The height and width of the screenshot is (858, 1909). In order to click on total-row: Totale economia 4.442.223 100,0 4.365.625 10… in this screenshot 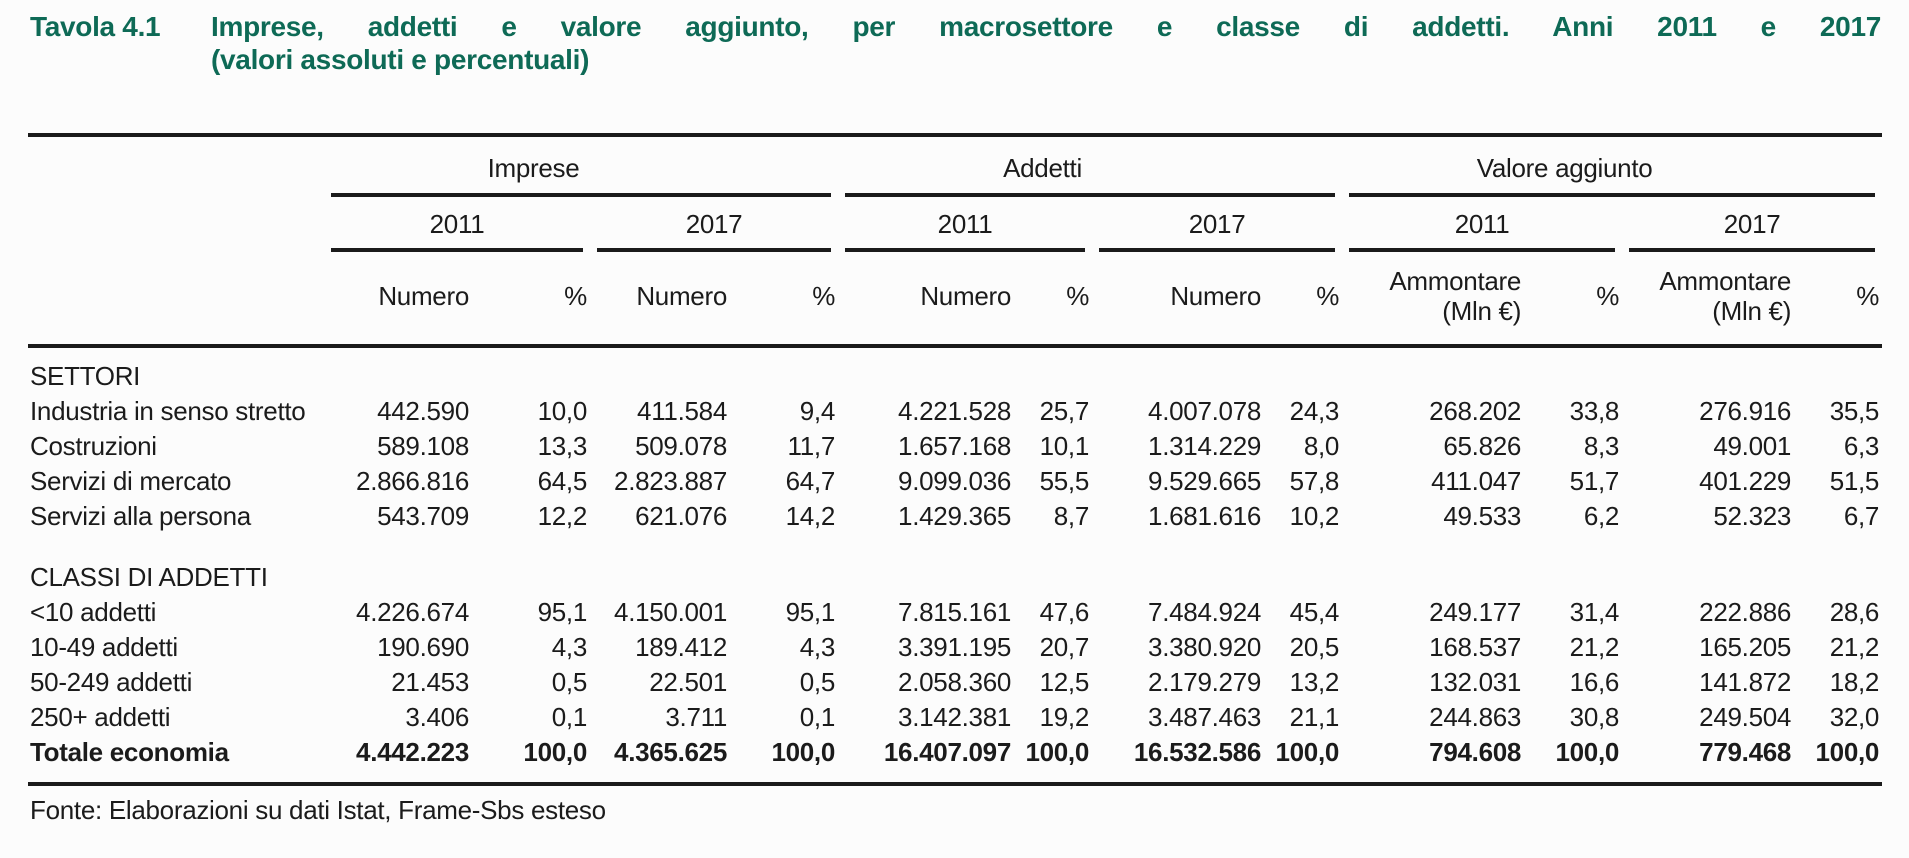, I will do `click(955, 760)`.